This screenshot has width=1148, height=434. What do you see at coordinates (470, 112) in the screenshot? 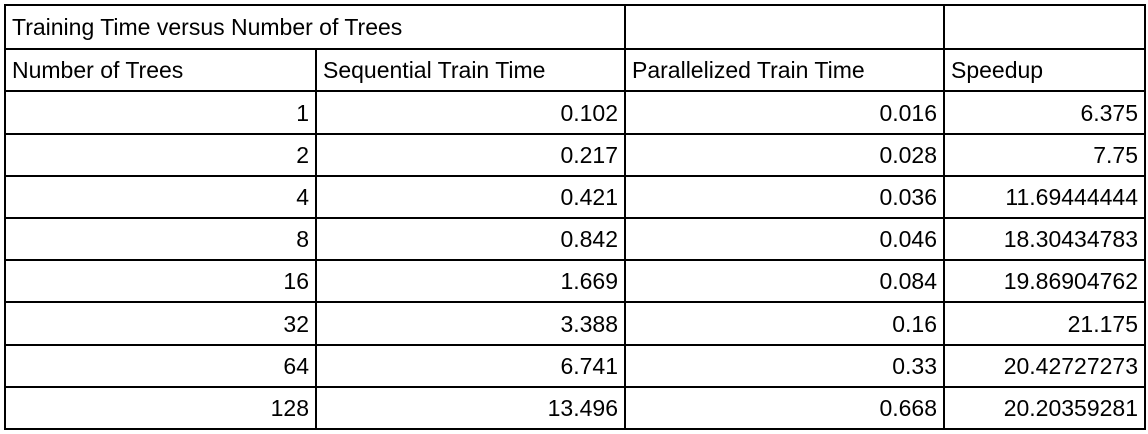
I see `cell-sequential-train-time: 0.102` at bounding box center [470, 112].